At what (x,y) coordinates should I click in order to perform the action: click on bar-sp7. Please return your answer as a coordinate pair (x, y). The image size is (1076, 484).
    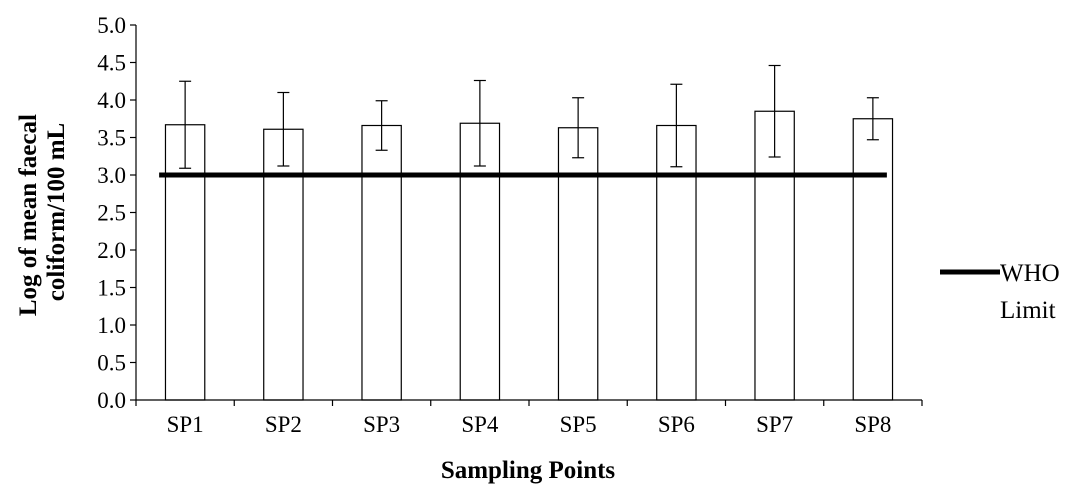
    Looking at the image, I should click on (774, 255).